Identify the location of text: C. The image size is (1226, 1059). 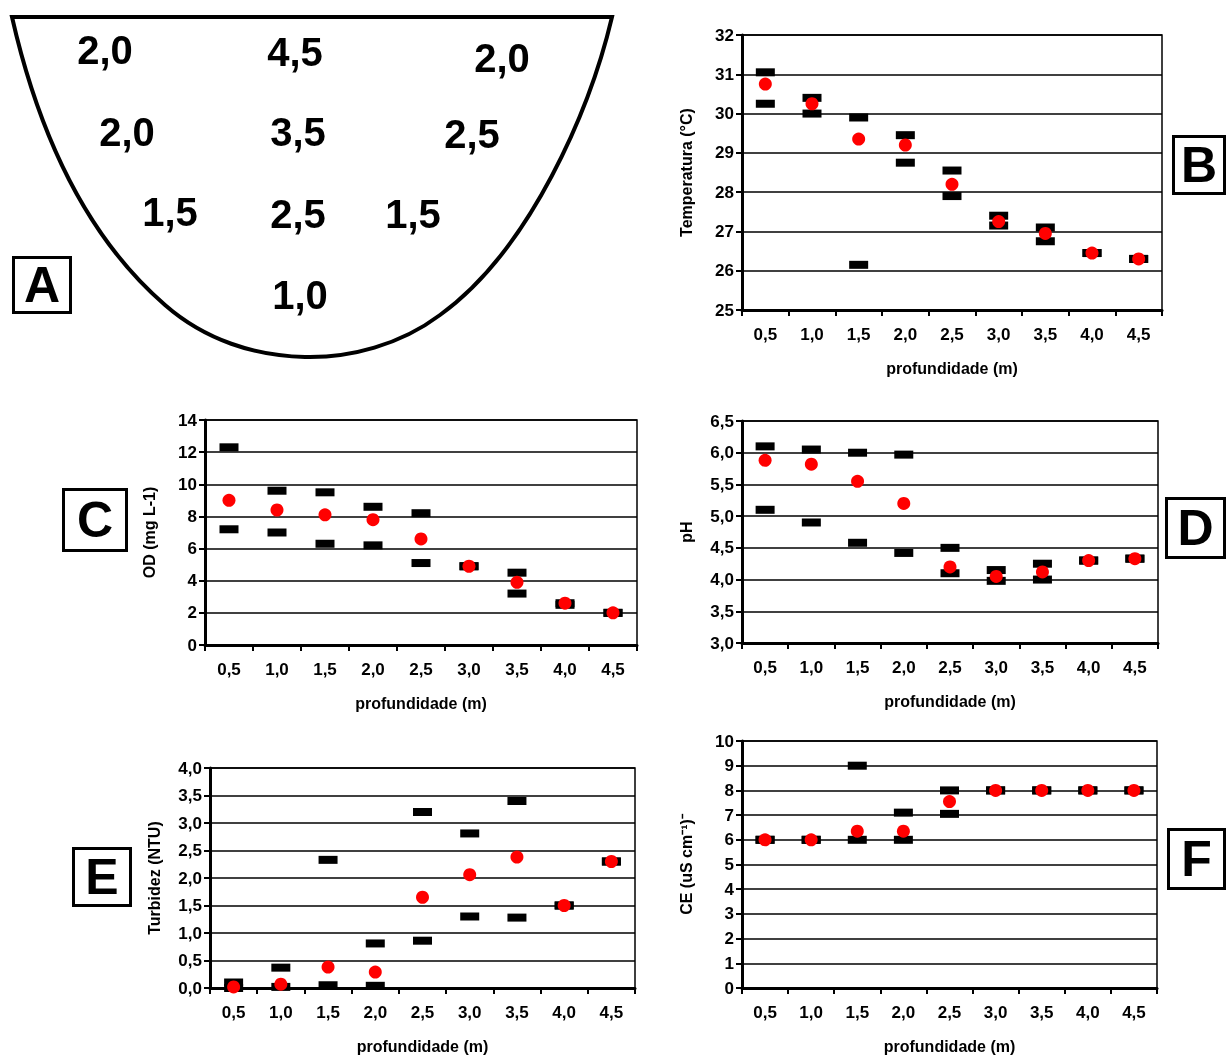
(95, 520).